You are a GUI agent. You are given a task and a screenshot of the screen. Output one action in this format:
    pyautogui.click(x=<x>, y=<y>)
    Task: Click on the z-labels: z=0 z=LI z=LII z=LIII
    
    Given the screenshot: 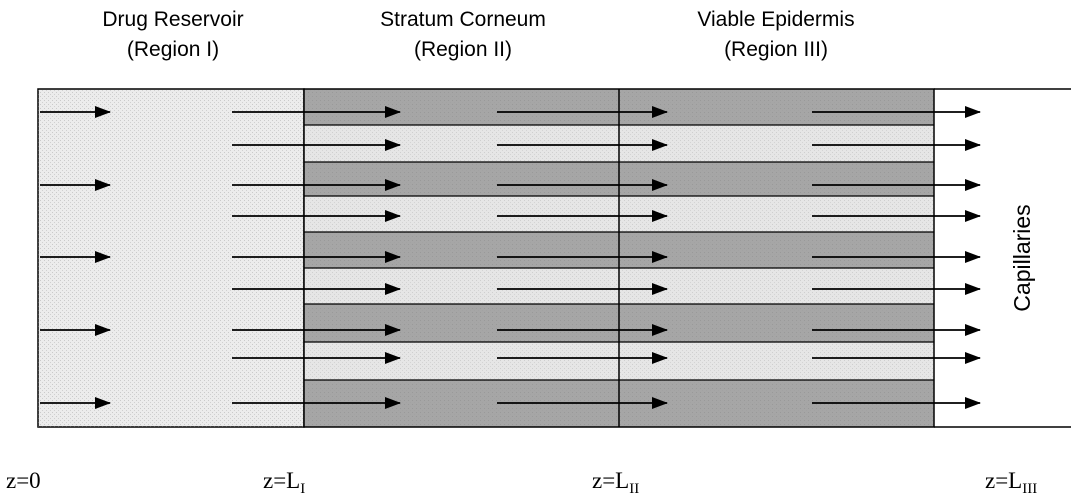 What is the action you would take?
    pyautogui.click(x=521, y=482)
    